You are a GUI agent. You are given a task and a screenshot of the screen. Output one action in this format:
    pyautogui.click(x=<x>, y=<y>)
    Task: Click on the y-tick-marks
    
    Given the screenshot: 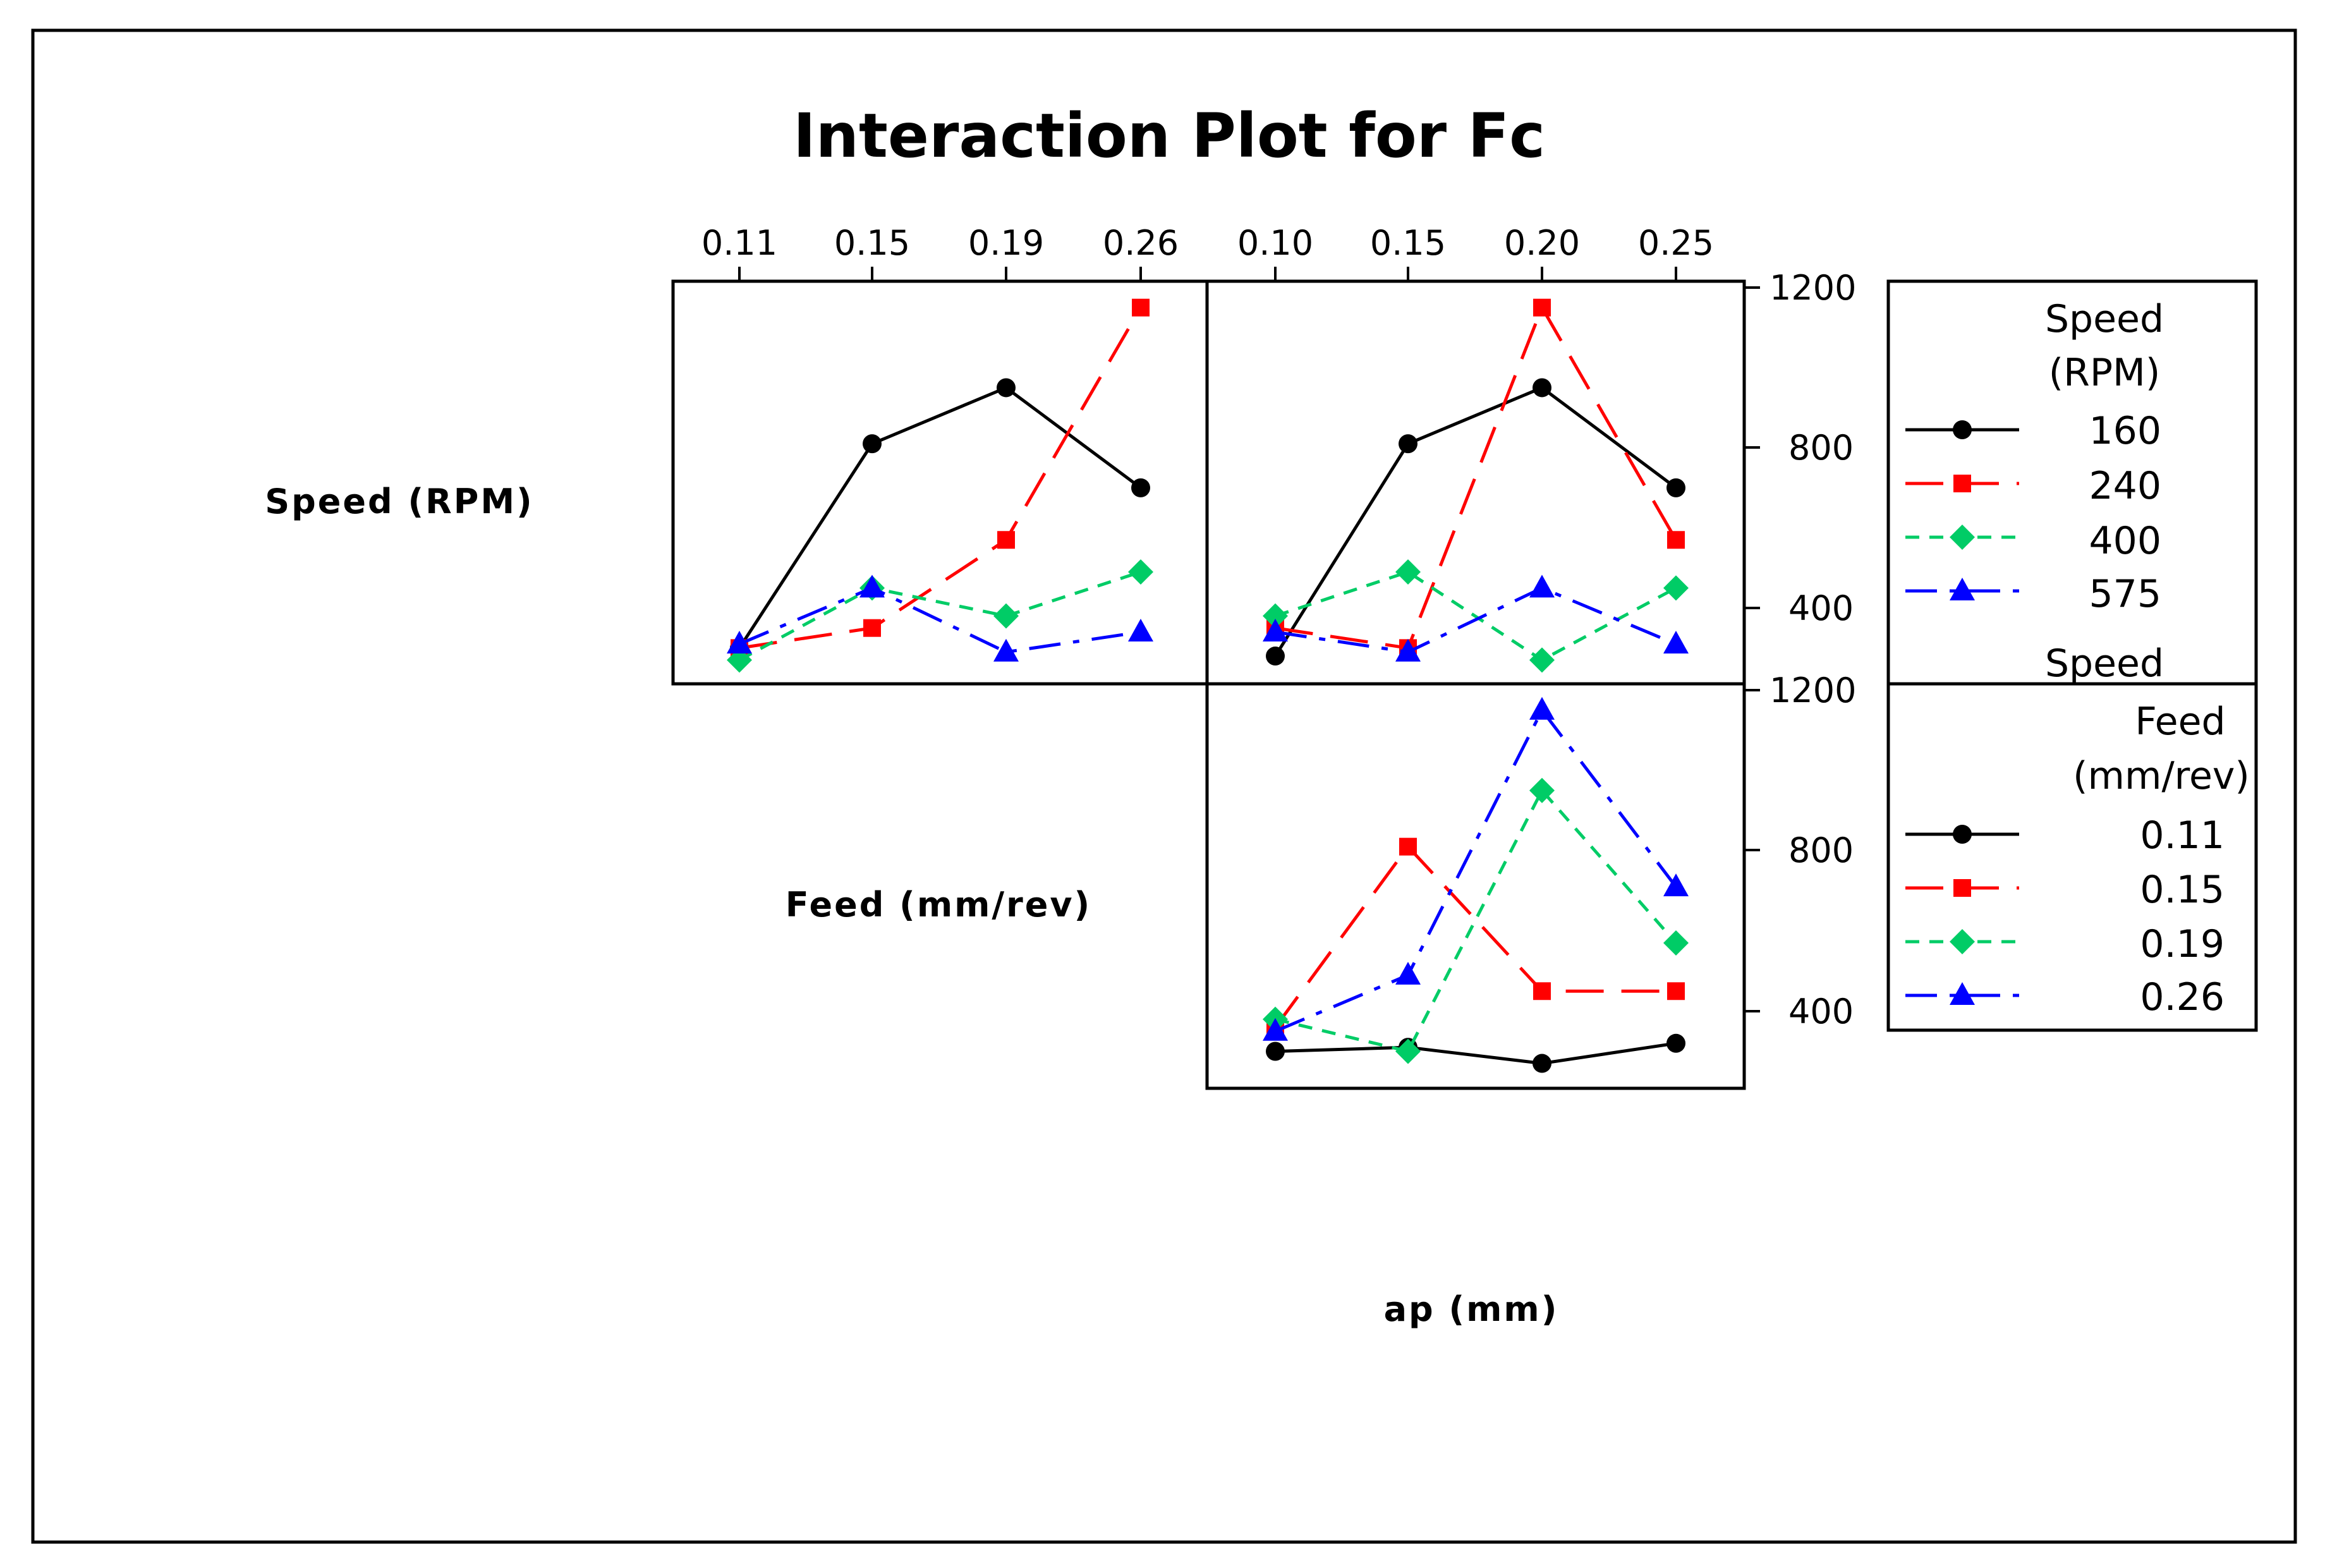 What is the action you would take?
    pyautogui.click(x=1752, y=649)
    